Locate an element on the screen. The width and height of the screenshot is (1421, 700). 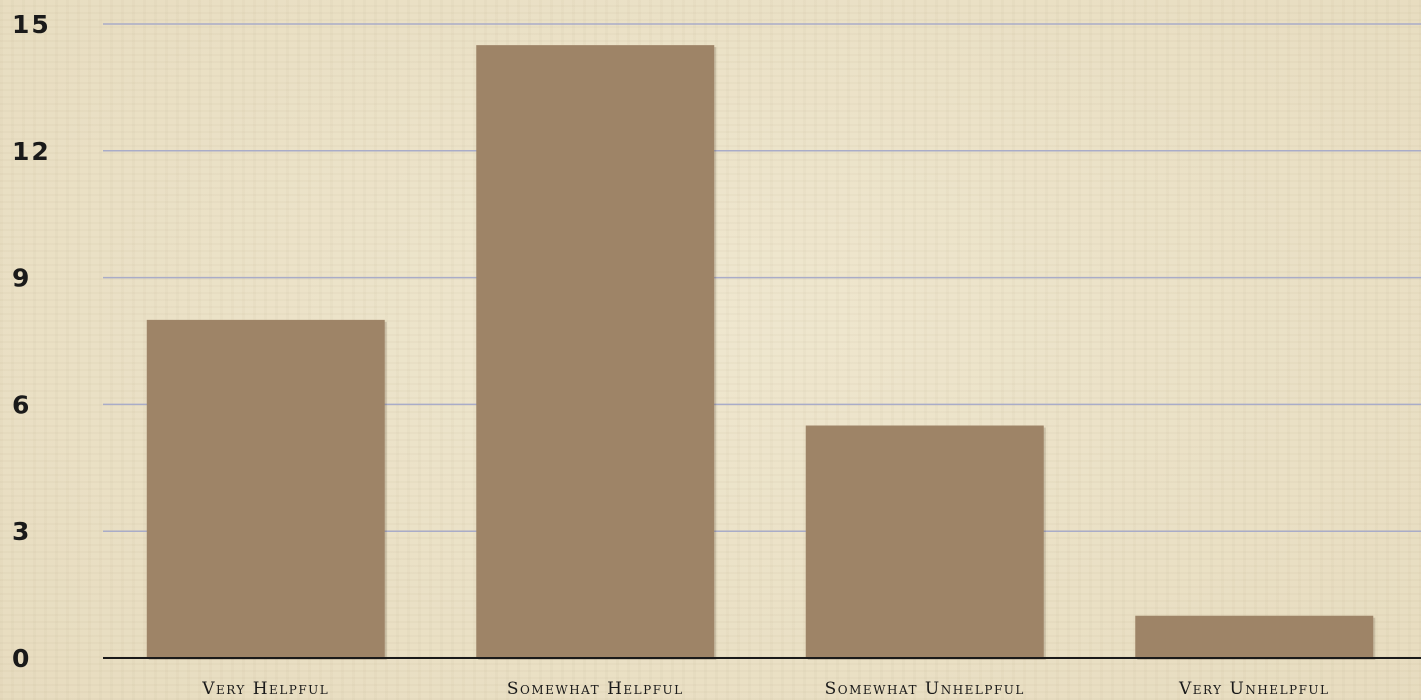
x-tick-label: Very Unhelpful is located at coordinates (1254, 689).